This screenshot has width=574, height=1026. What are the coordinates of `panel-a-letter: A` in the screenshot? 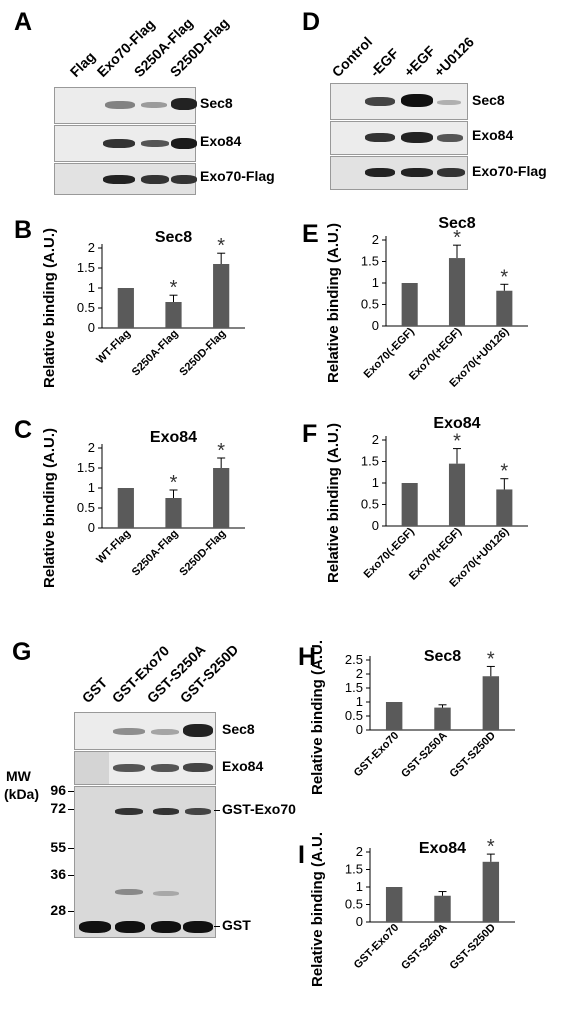 It's located at (23, 22).